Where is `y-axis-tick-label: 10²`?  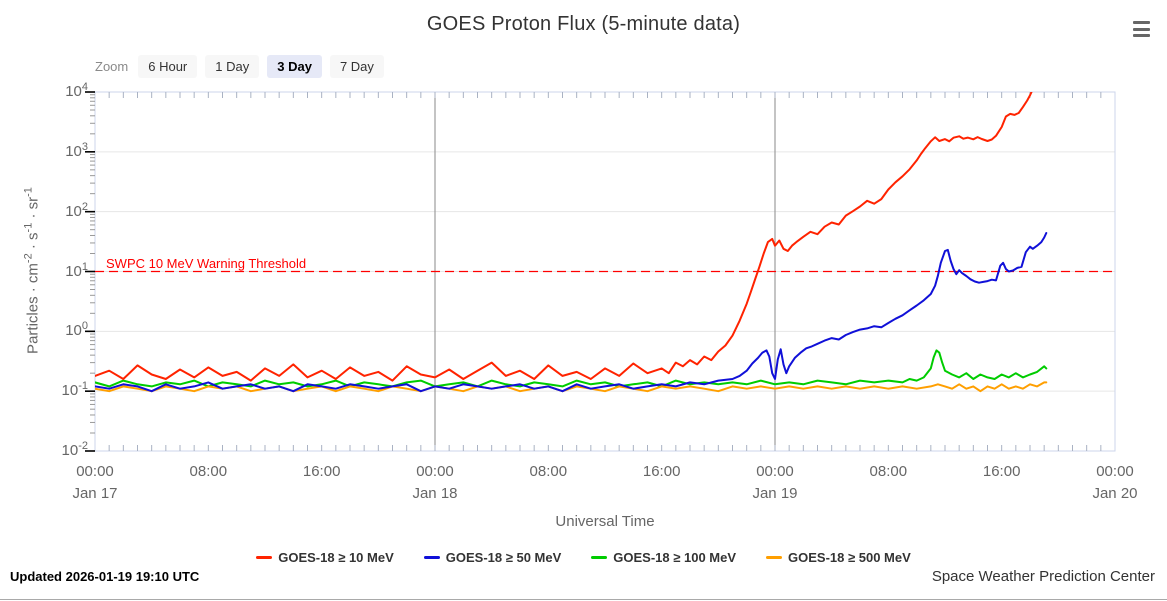
y-axis-tick-label: 10² is located at coordinates (76, 210).